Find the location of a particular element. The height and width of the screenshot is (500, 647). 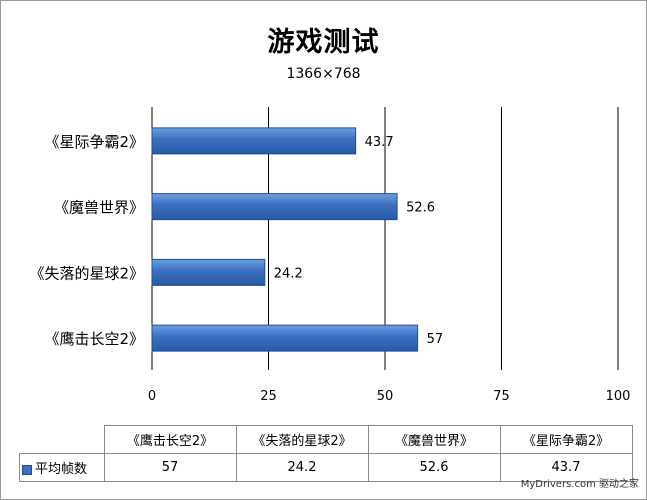

data-table-header-row: 《鹰击长空2》 《失落的星球2》 《魔兽世界》 《星际争霸2》 is located at coordinates (326, 439).